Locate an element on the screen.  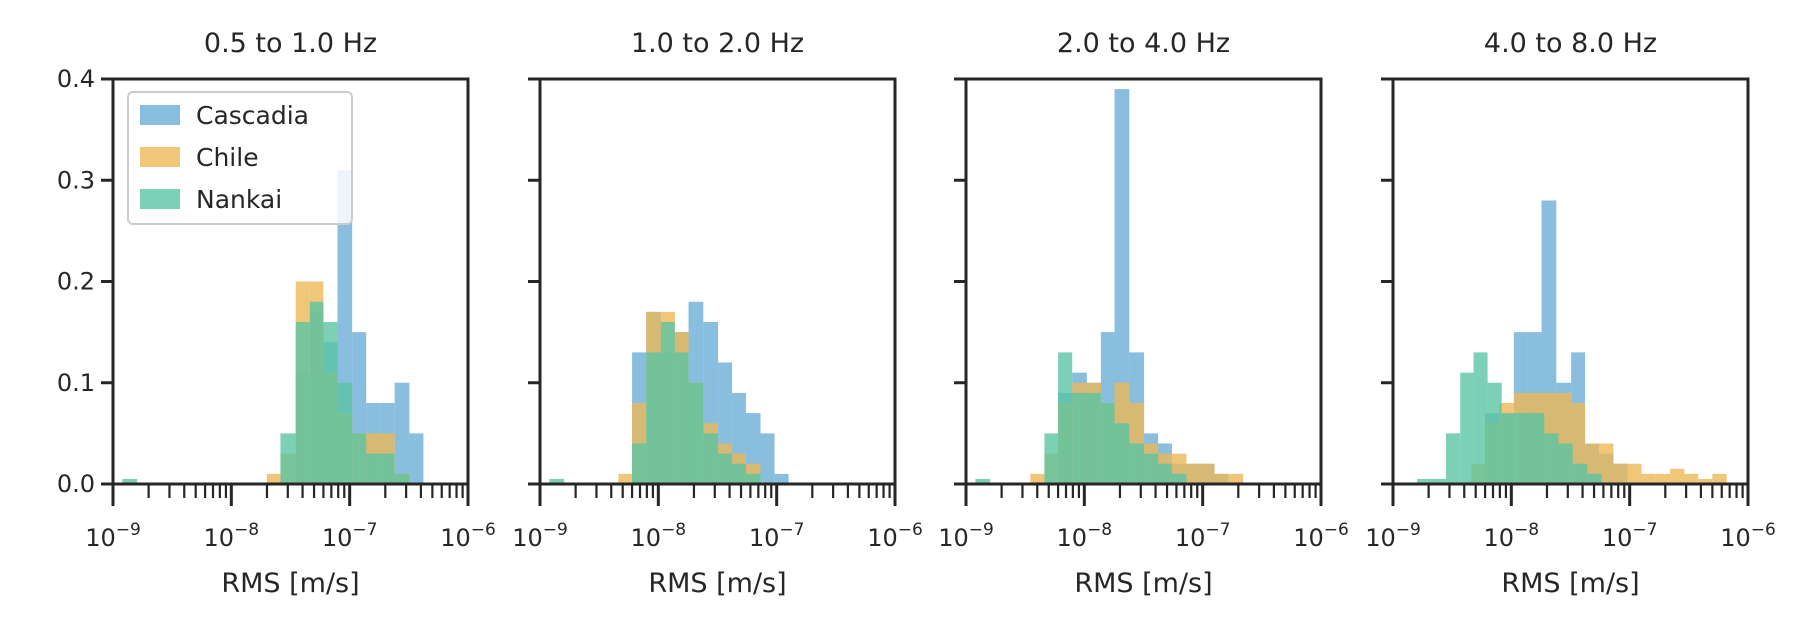
y-tick-label: 0.3 is located at coordinates (76, 180).